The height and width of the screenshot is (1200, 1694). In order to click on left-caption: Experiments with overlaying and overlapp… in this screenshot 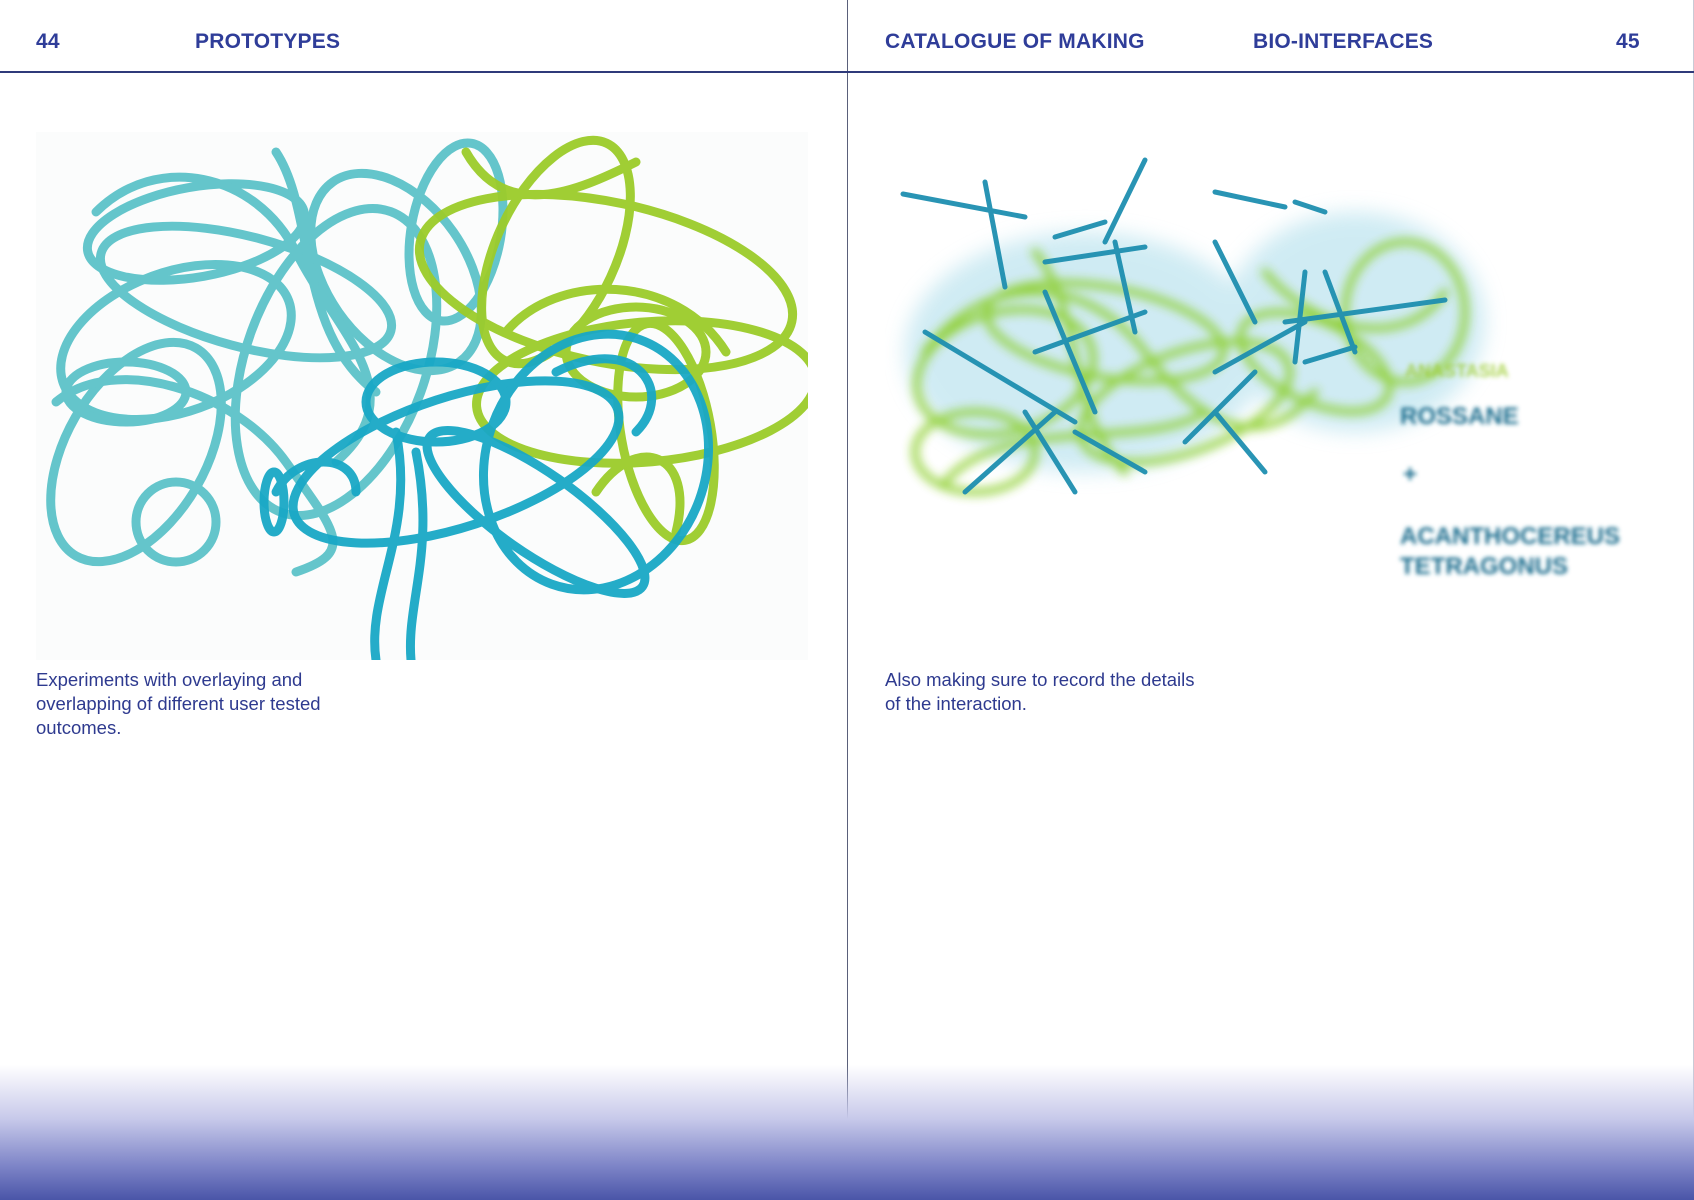, I will do `click(178, 703)`.